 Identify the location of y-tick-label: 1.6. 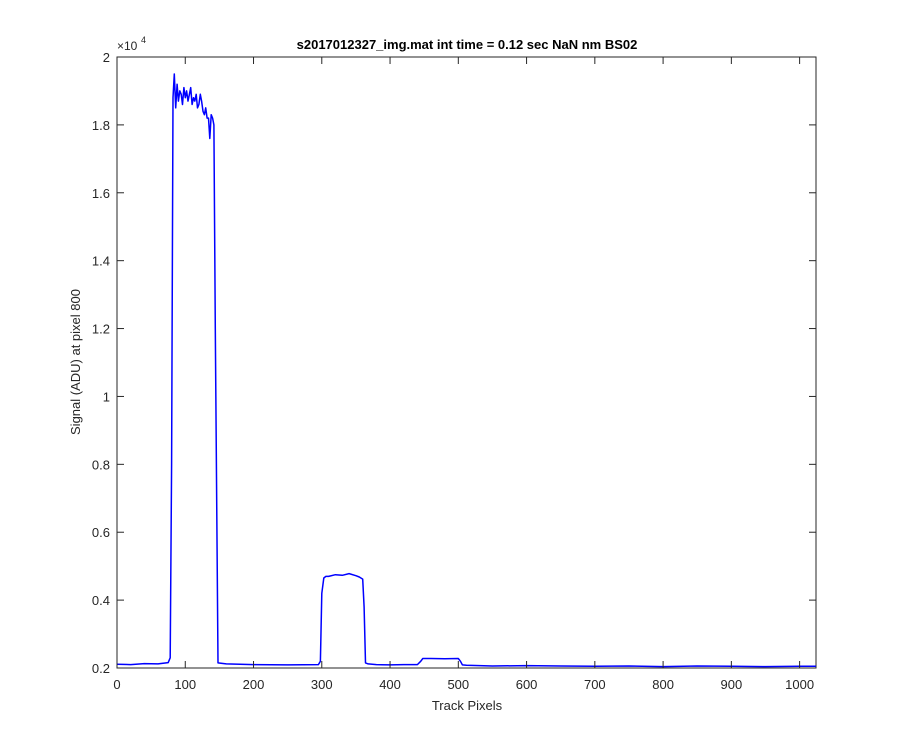
(101, 193).